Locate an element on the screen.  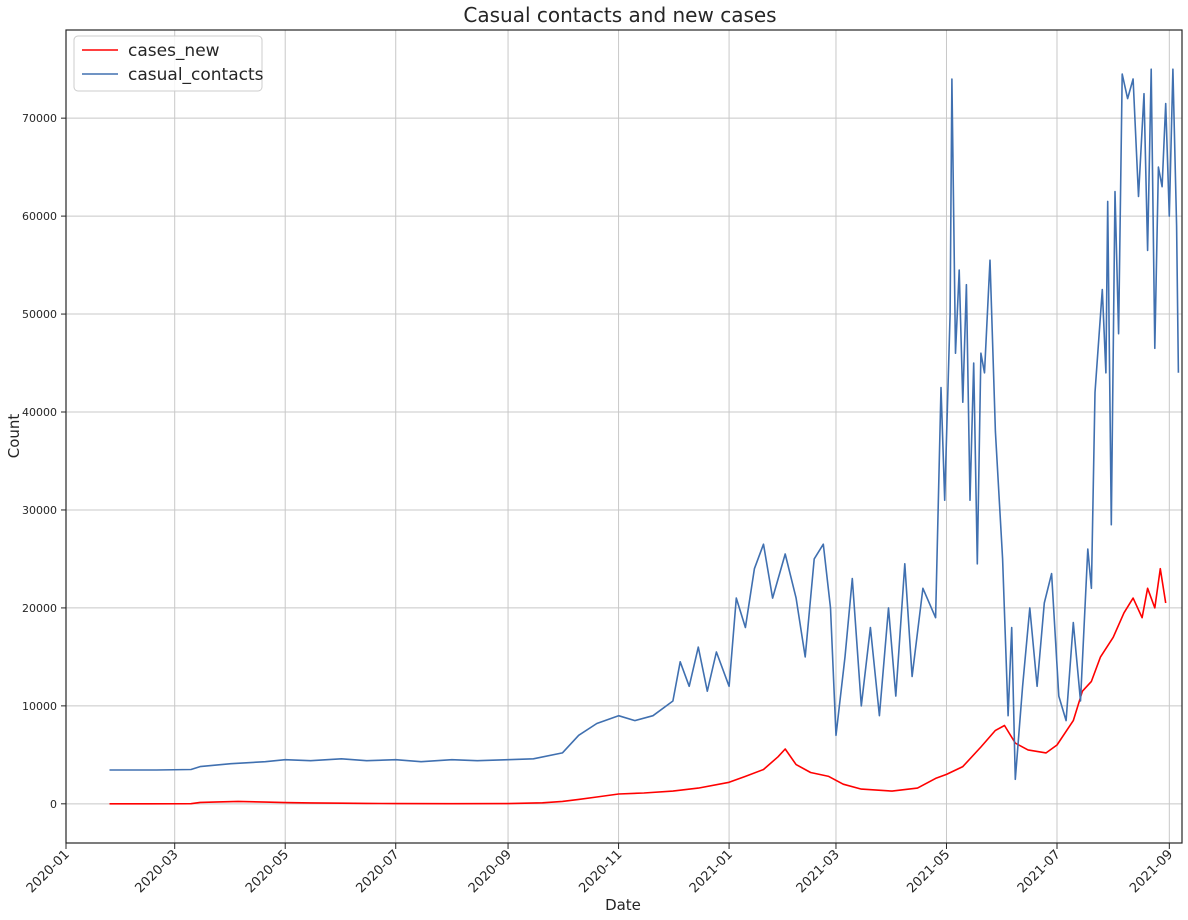
legend-label-cases-new: cases_new is located at coordinates (174, 51).